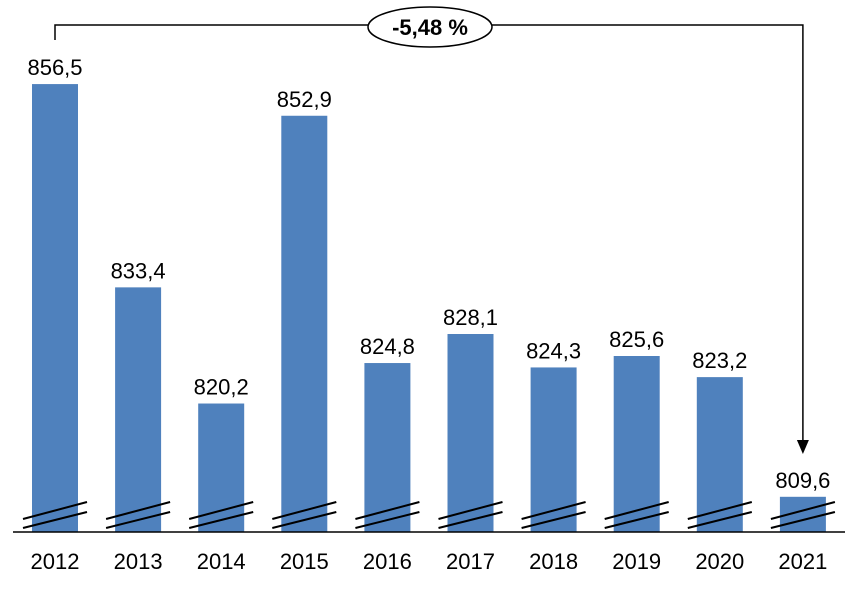 Image resolution: width=860 pixels, height=595 pixels. What do you see at coordinates (221, 467) in the screenshot?
I see `bar-2014` at bounding box center [221, 467].